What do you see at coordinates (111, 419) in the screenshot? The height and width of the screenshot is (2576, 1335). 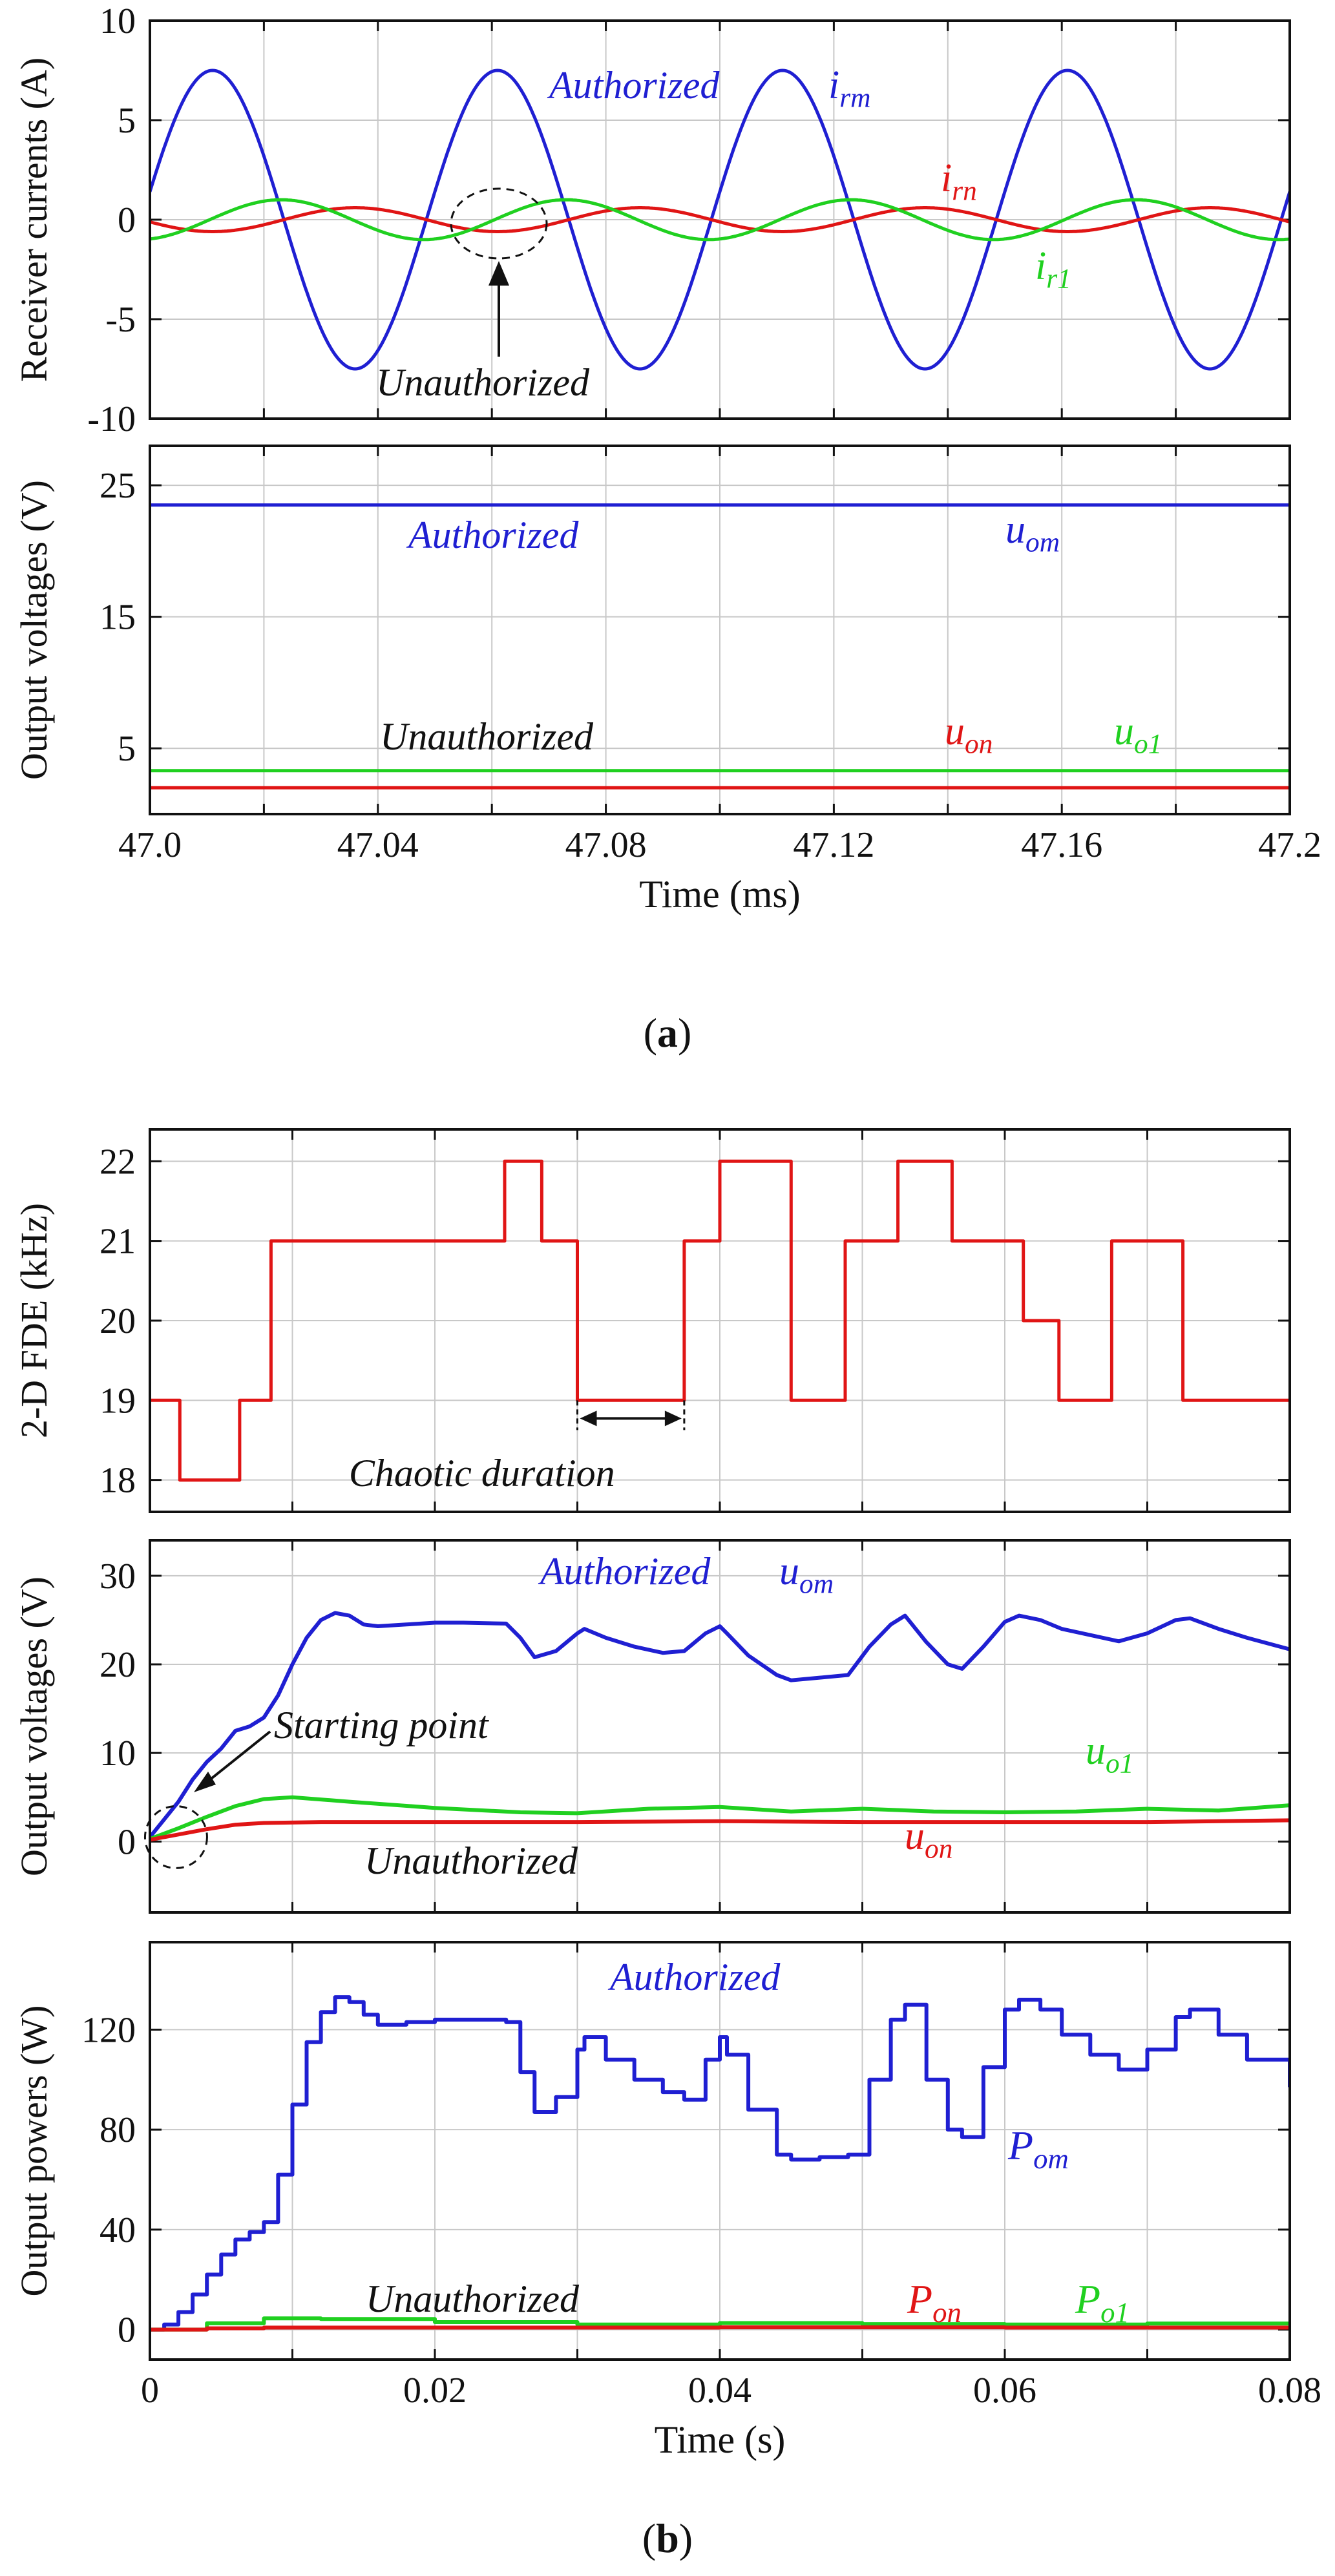 I see `y-tick-label: -10` at bounding box center [111, 419].